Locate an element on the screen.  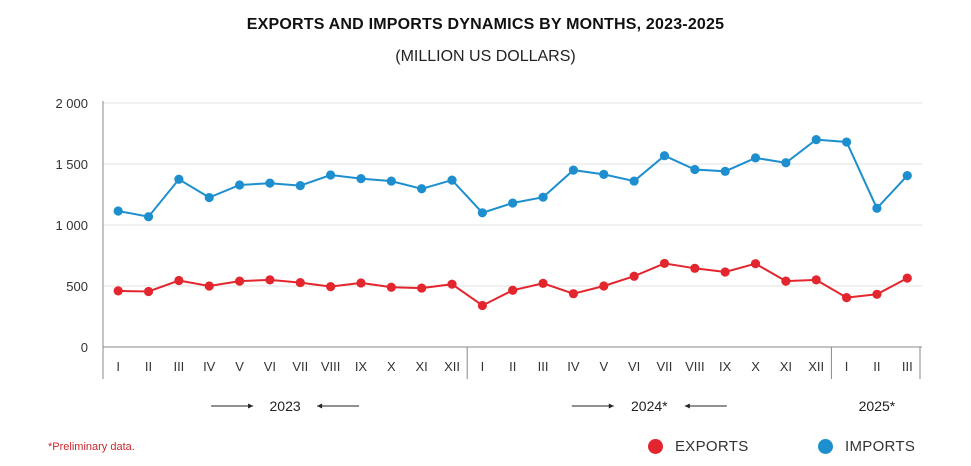
y-tick-label: 1 000 is located at coordinates (71, 225).